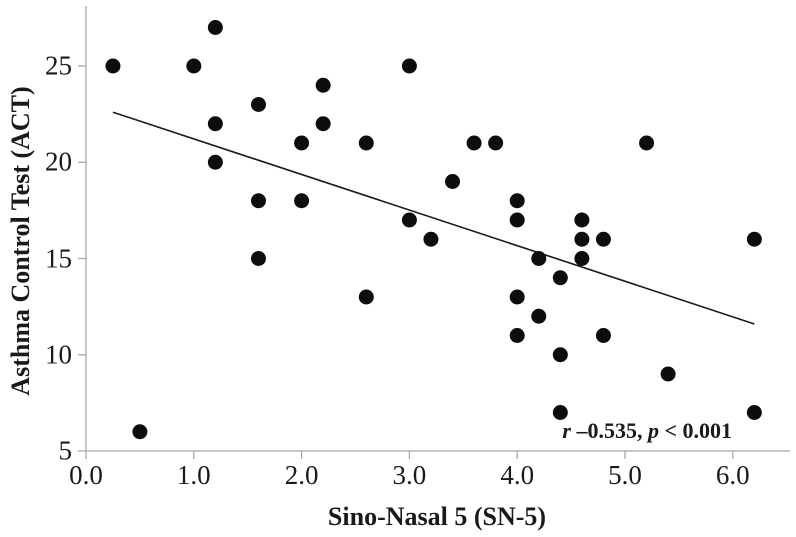 This screenshot has width=796, height=537. What do you see at coordinates (58, 161) in the screenshot?
I see `y-tick-label-20: 20` at bounding box center [58, 161].